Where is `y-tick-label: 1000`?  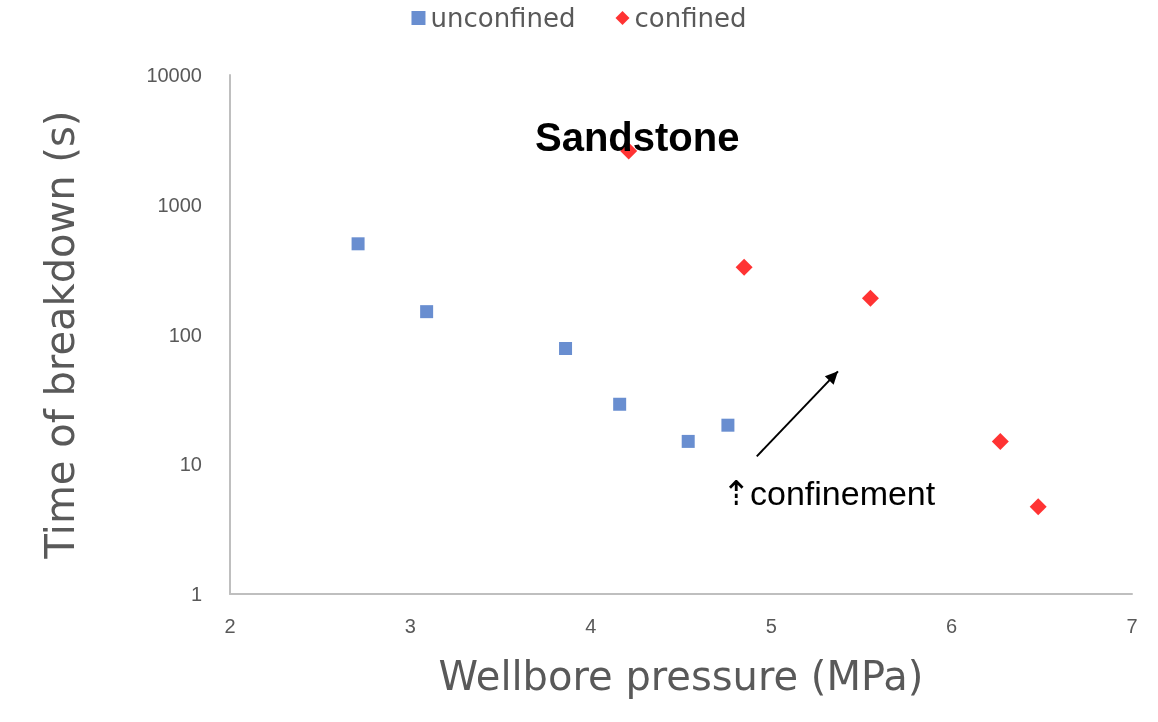 y-tick-label: 1000 is located at coordinates (179, 204).